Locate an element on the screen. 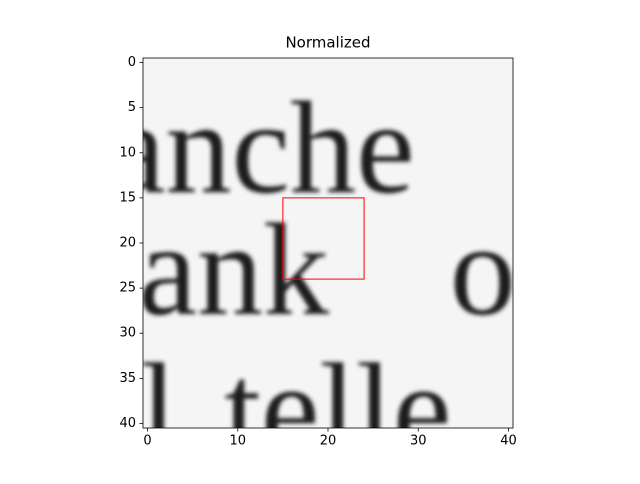 The image size is (640, 484). x-tick-label: 30 is located at coordinates (418, 441).